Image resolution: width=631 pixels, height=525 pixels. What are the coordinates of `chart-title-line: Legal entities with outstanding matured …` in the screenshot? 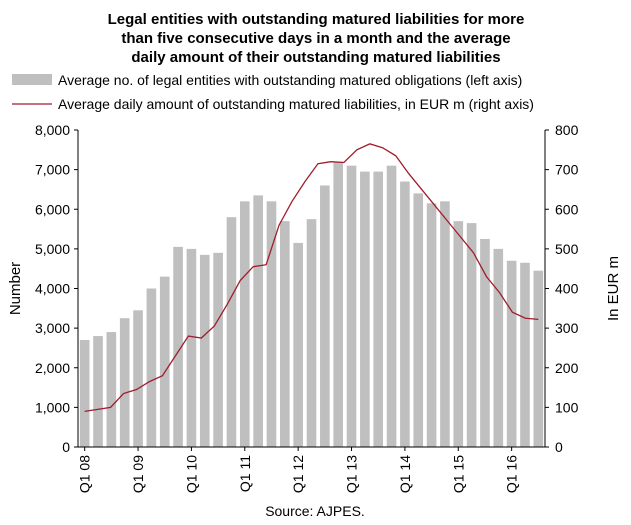 It's located at (316, 19).